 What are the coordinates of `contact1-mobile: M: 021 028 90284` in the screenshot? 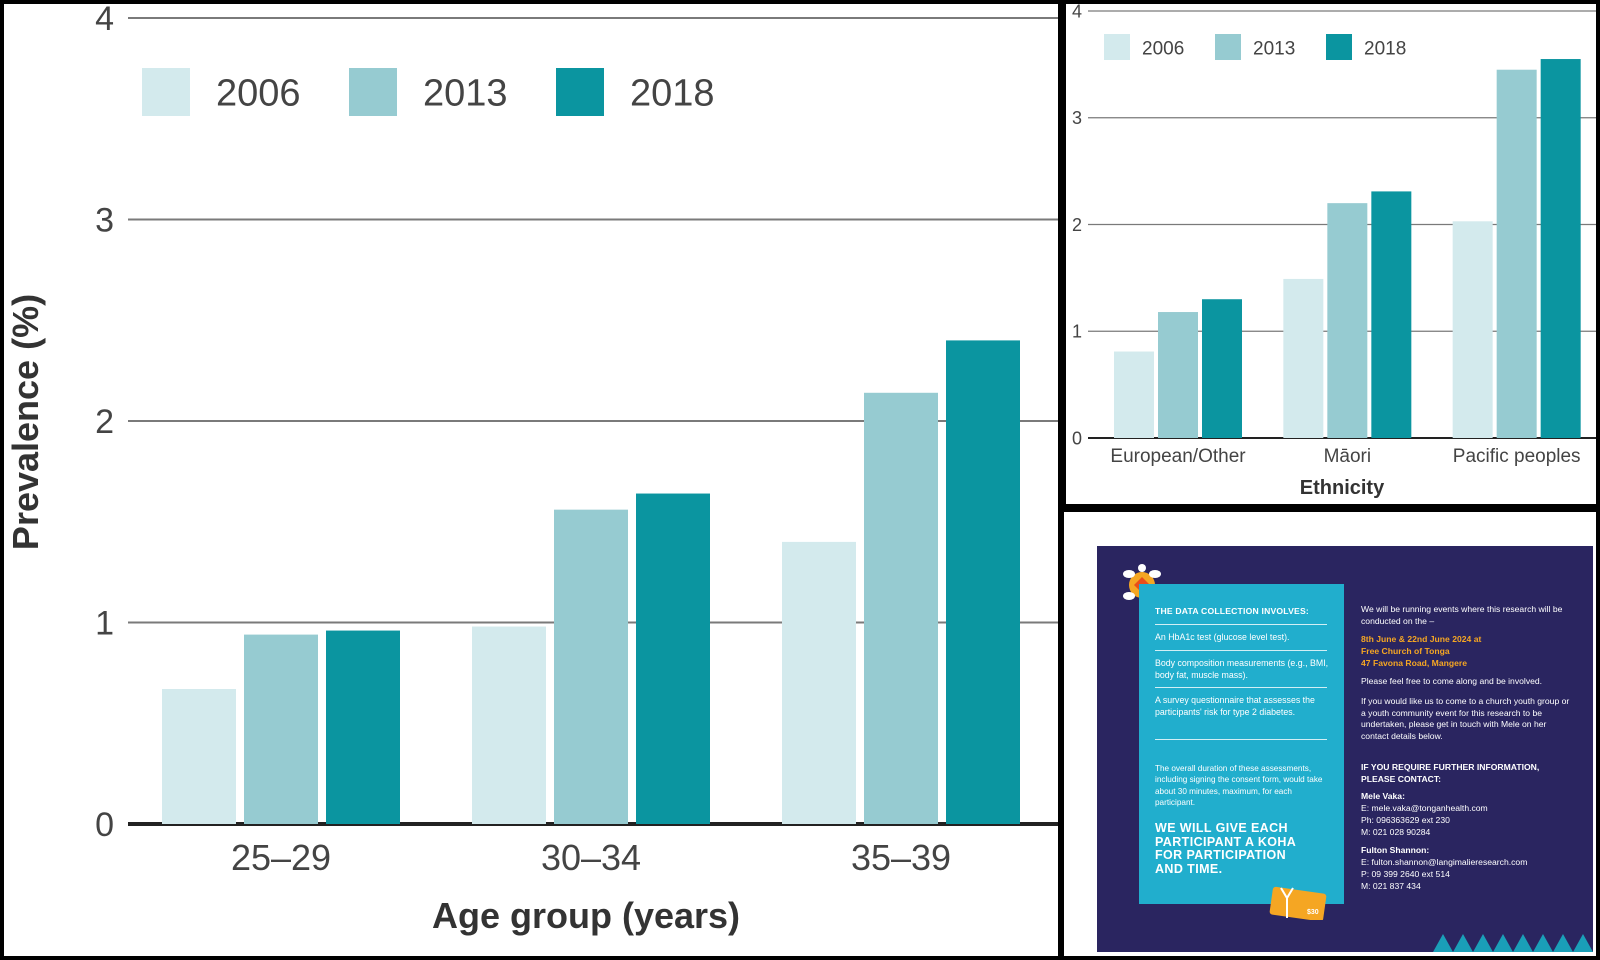 It's located at (1396, 832).